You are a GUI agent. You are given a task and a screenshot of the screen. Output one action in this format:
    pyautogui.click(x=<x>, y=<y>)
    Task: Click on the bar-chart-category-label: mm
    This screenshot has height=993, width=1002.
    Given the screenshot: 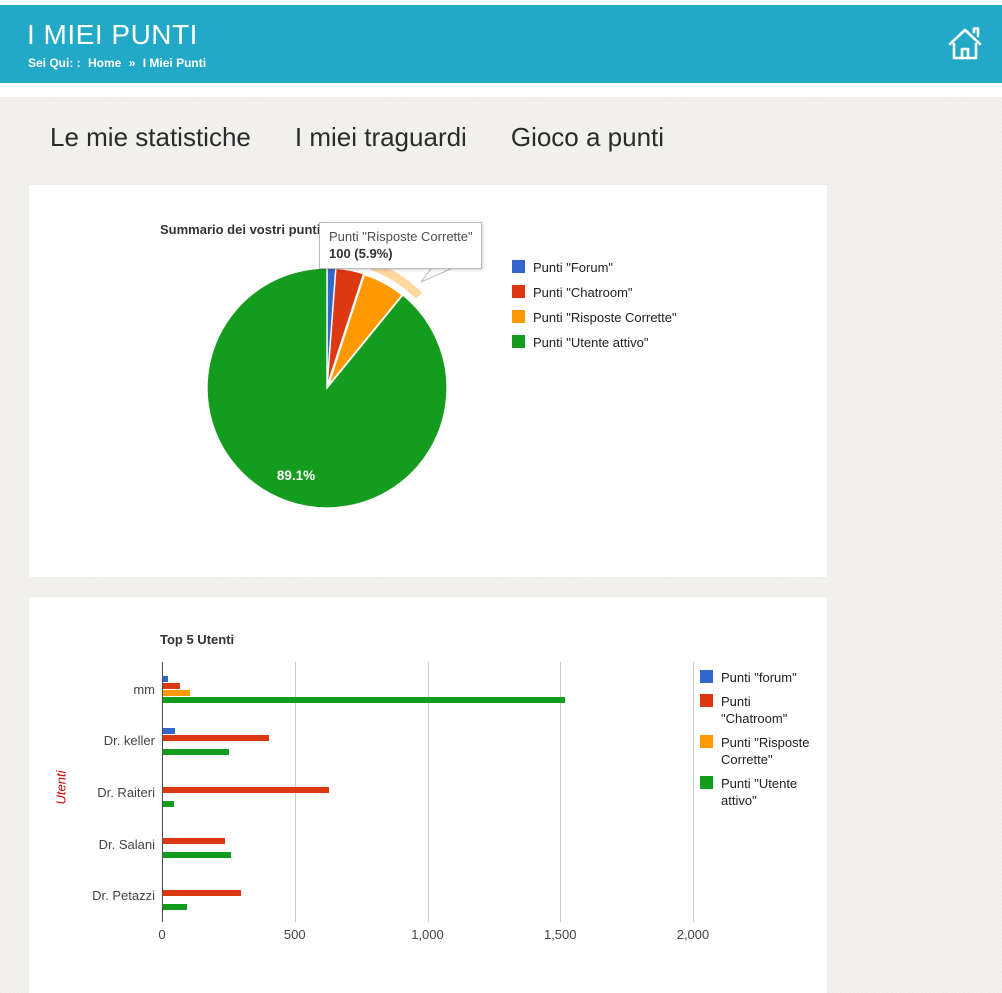 What is the action you would take?
    pyautogui.click(x=144, y=689)
    